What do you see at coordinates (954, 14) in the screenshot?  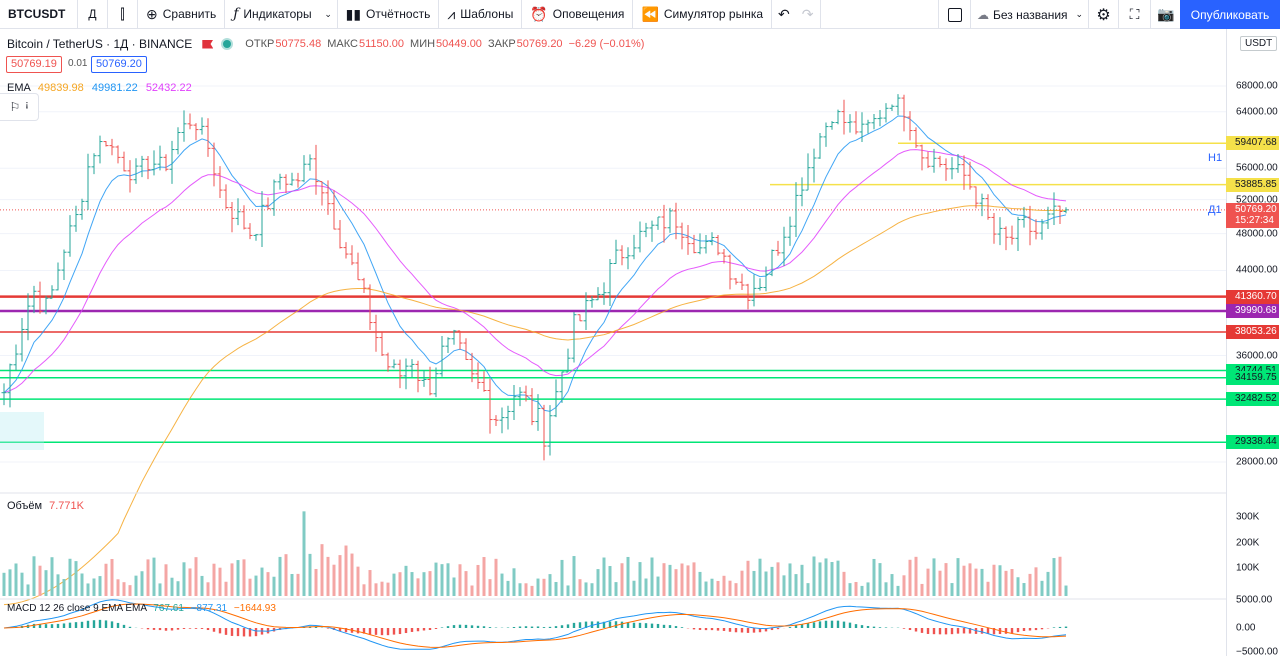 I see `fullscreen-layout-button` at bounding box center [954, 14].